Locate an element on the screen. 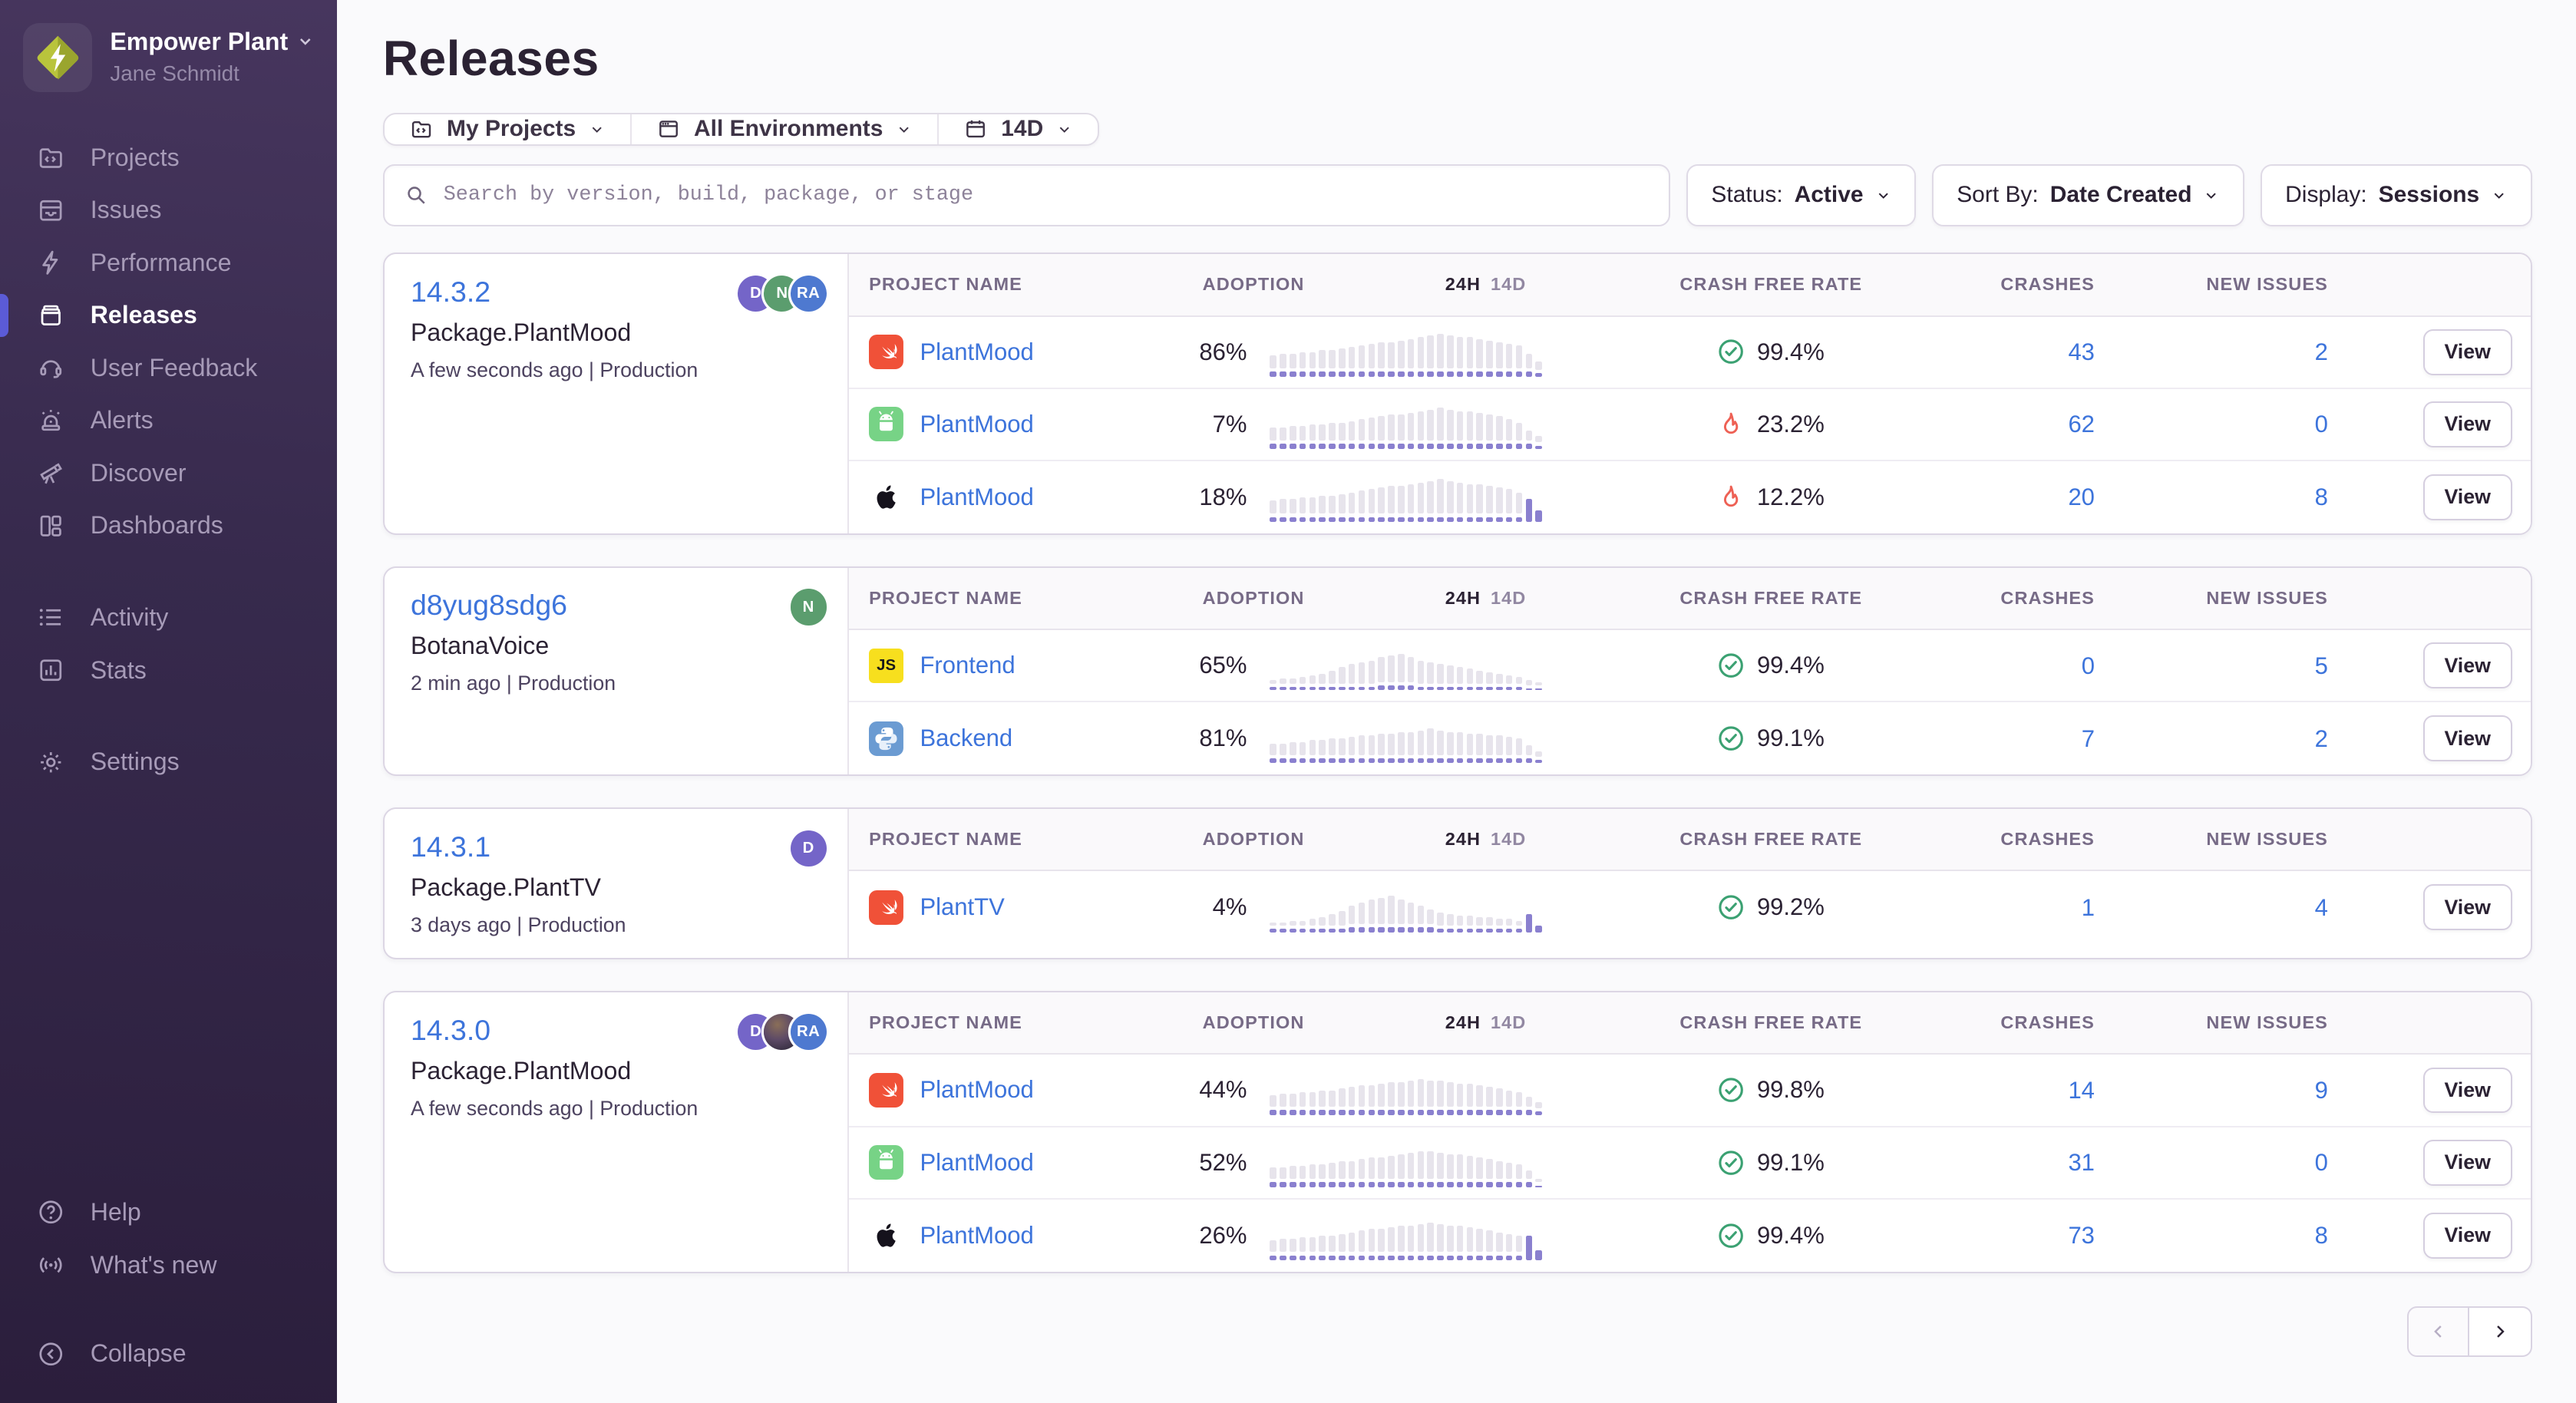 Image resolution: width=2576 pixels, height=1403 pixels. environments-filter: All Environments is located at coordinates (785, 129).